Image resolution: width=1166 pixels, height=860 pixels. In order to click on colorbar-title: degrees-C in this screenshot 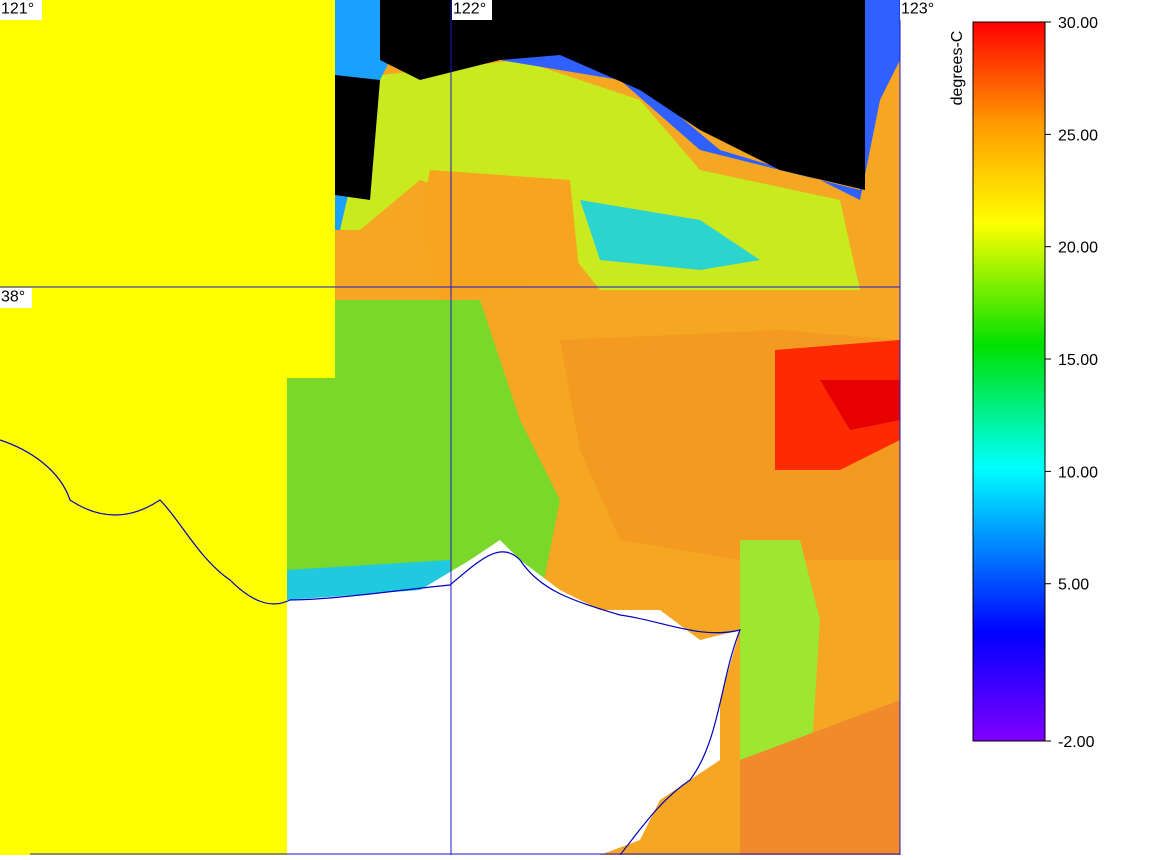, I will do `click(957, 68)`.